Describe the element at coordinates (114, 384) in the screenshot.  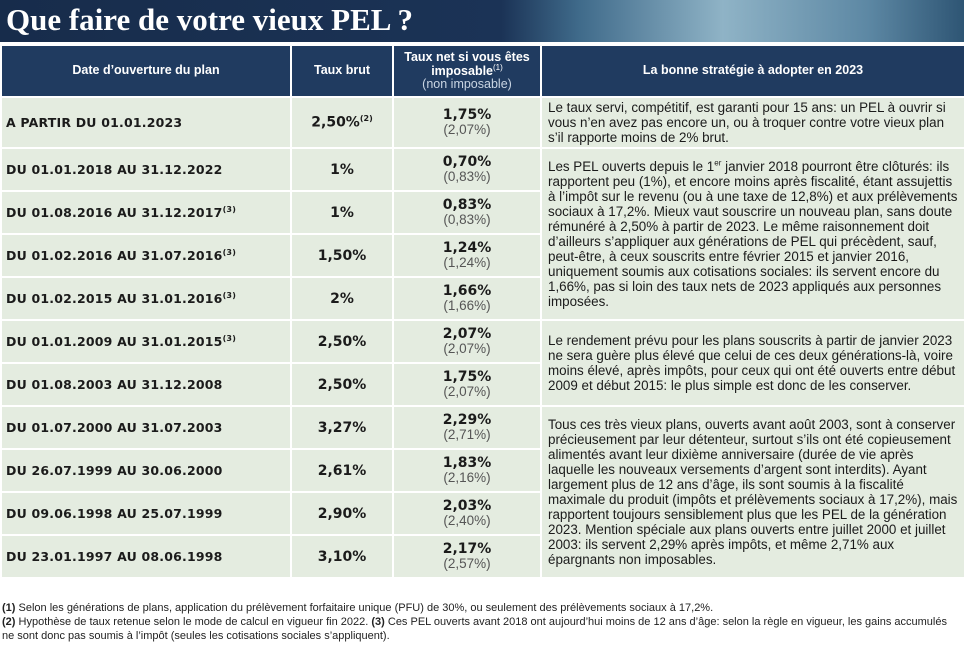
I see `date: DU 01.08.2003 AU 31.12.2008` at that location.